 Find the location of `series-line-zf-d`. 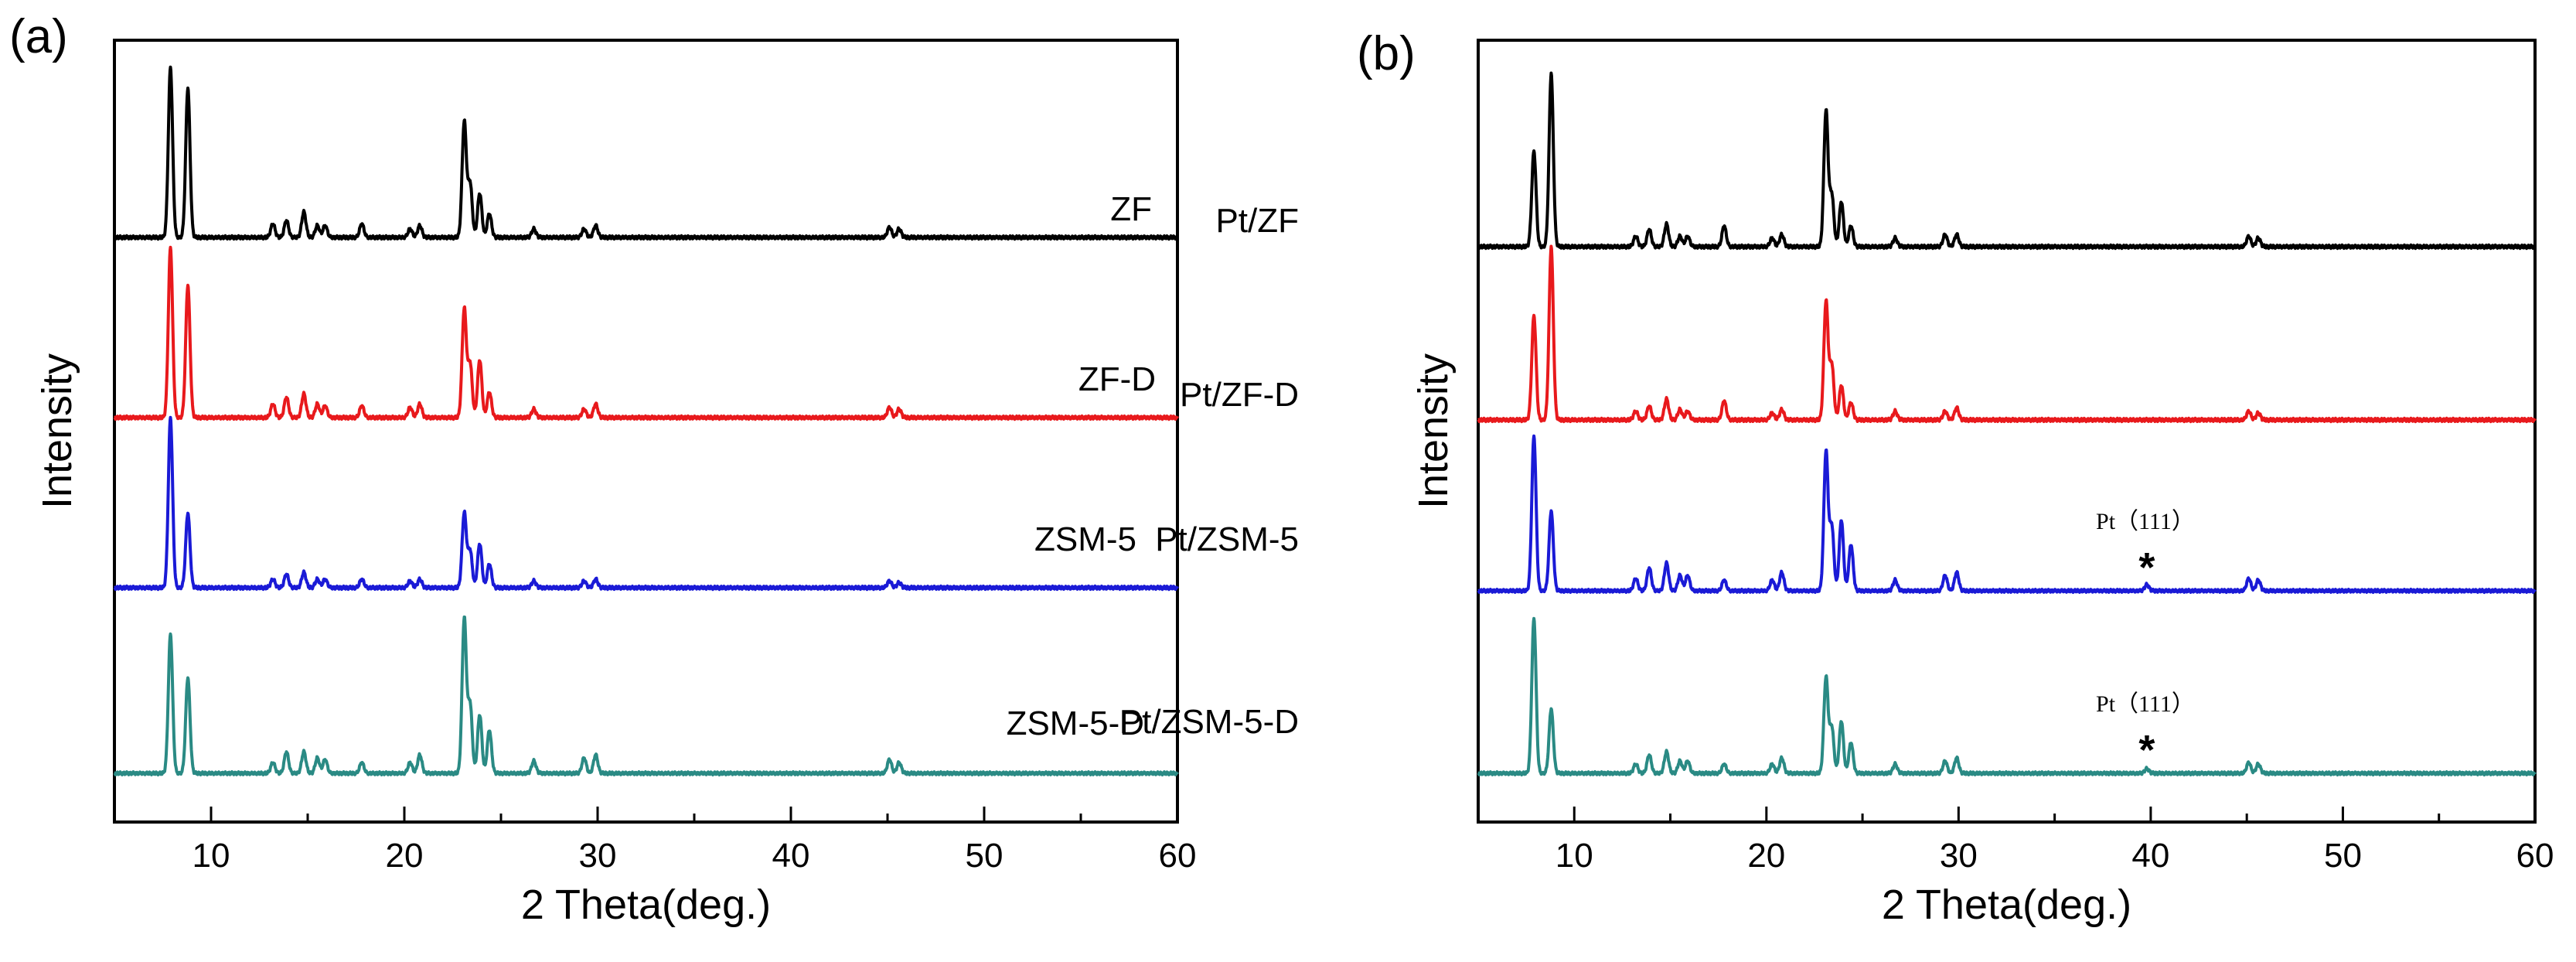

series-line-zf-d is located at coordinates (646, 333).